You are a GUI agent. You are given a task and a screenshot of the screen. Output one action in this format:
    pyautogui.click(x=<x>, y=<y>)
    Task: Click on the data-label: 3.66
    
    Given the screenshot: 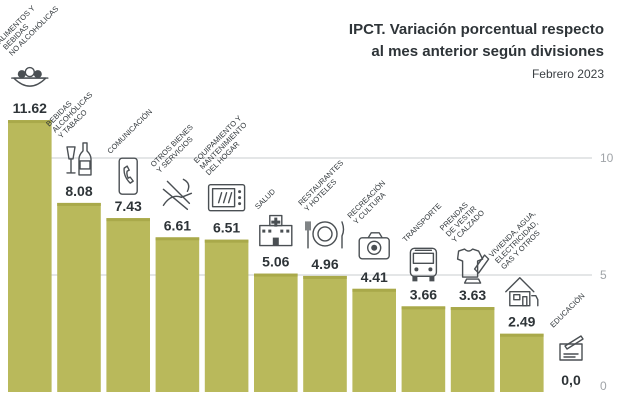 What is the action you would take?
    pyautogui.click(x=423, y=294)
    